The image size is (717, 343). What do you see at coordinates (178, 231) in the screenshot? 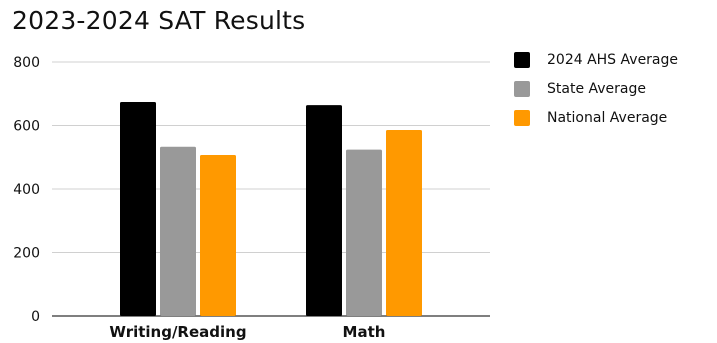
I see `bar-state-writing-reading` at bounding box center [178, 231].